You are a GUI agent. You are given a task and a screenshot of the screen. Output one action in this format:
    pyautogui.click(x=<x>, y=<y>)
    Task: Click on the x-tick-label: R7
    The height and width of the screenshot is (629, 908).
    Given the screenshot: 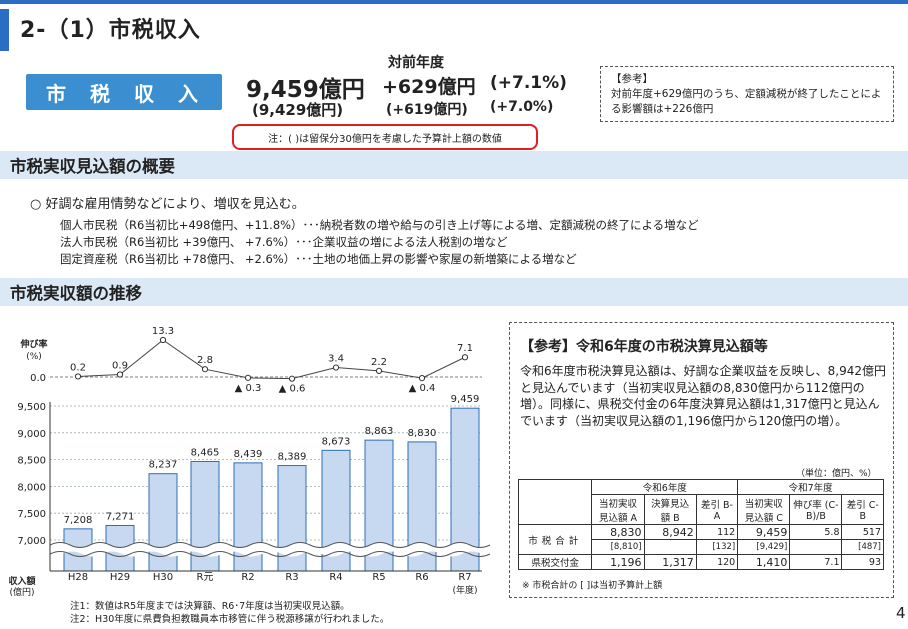 What is the action you would take?
    pyautogui.click(x=464, y=577)
    